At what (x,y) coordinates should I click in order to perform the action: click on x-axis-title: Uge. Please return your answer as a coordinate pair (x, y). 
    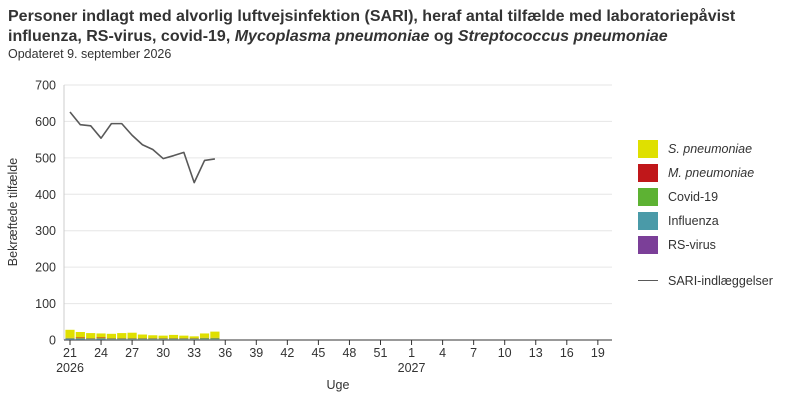
    Looking at the image, I should click on (338, 385).